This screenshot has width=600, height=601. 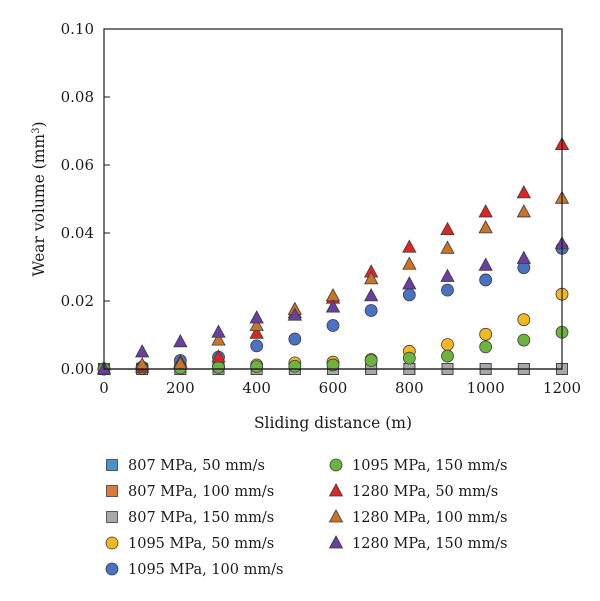 What do you see at coordinates (201, 544) in the screenshot?
I see `legend-label: 1095 MPa, 50 mm/s` at bounding box center [201, 544].